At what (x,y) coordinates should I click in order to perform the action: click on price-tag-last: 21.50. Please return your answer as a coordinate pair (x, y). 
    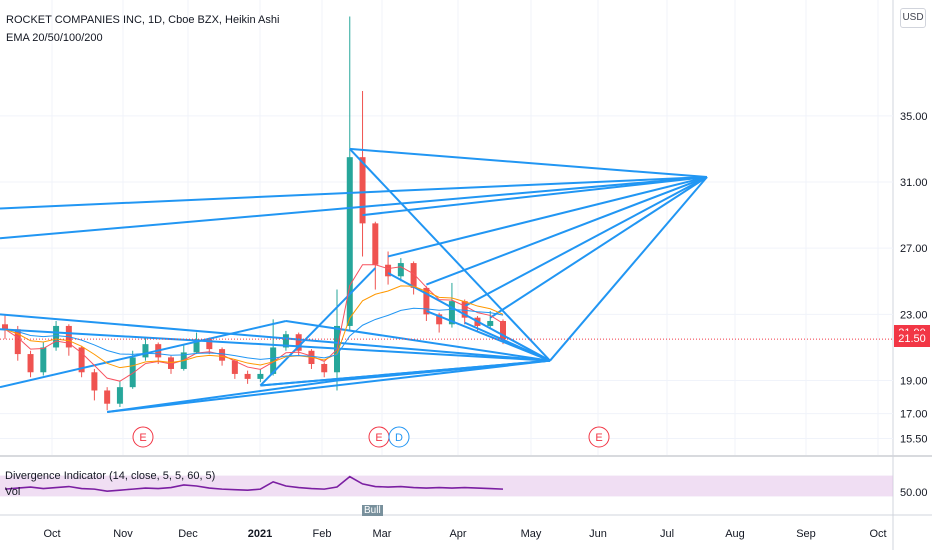
    Looking at the image, I should click on (912, 339).